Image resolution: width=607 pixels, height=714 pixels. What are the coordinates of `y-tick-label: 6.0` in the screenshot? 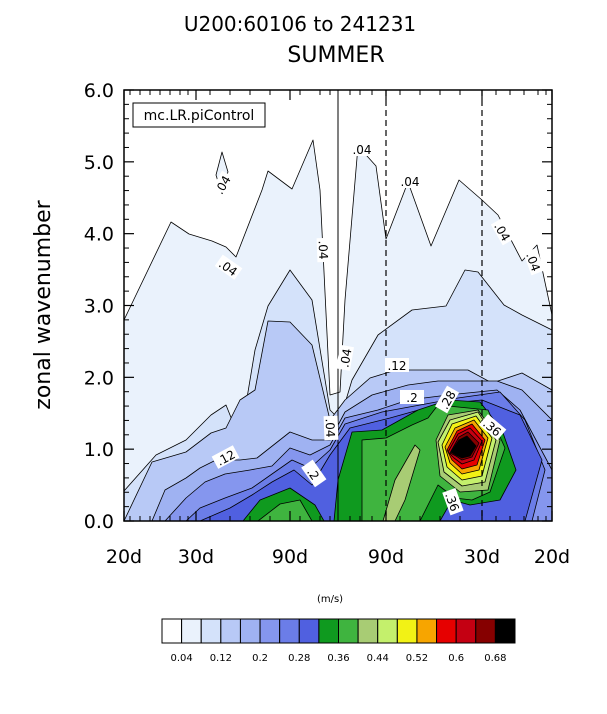 It's located at (99, 91).